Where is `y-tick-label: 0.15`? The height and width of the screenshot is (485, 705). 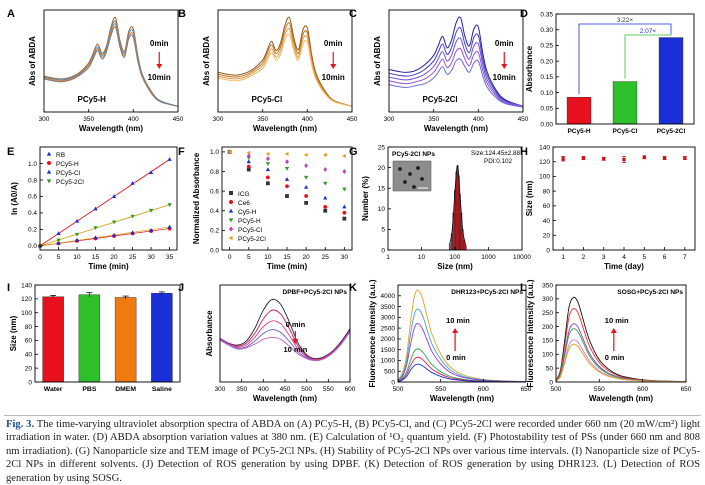 y-tick-label: 0.15 is located at coordinates (546, 77).